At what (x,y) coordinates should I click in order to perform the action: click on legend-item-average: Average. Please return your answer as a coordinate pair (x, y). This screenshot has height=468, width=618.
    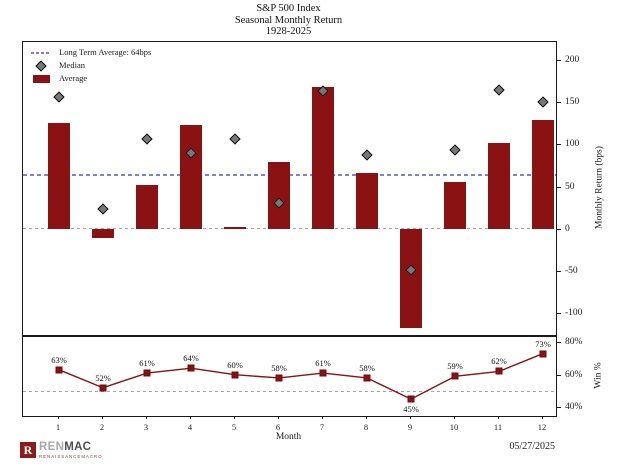
    Looking at the image, I should click on (91, 78).